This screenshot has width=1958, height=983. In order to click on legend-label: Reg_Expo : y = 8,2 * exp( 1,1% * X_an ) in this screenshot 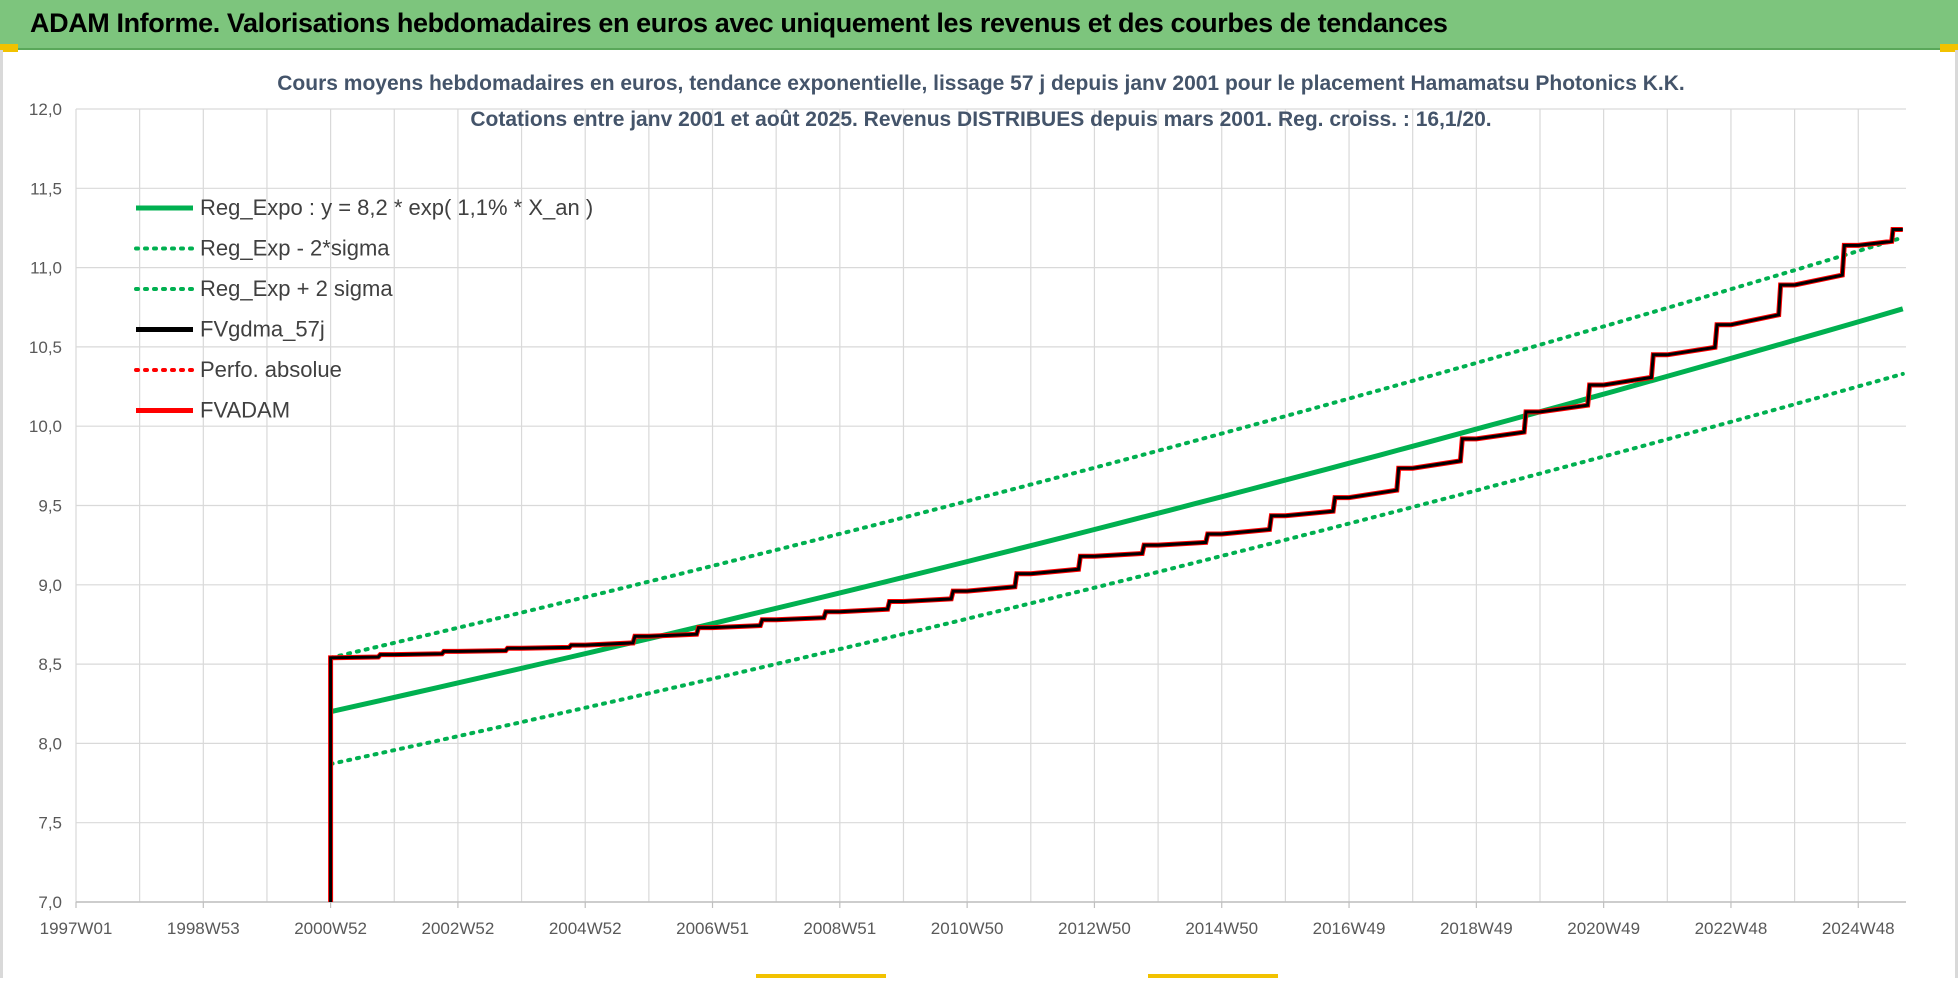, I will do `click(396, 207)`.